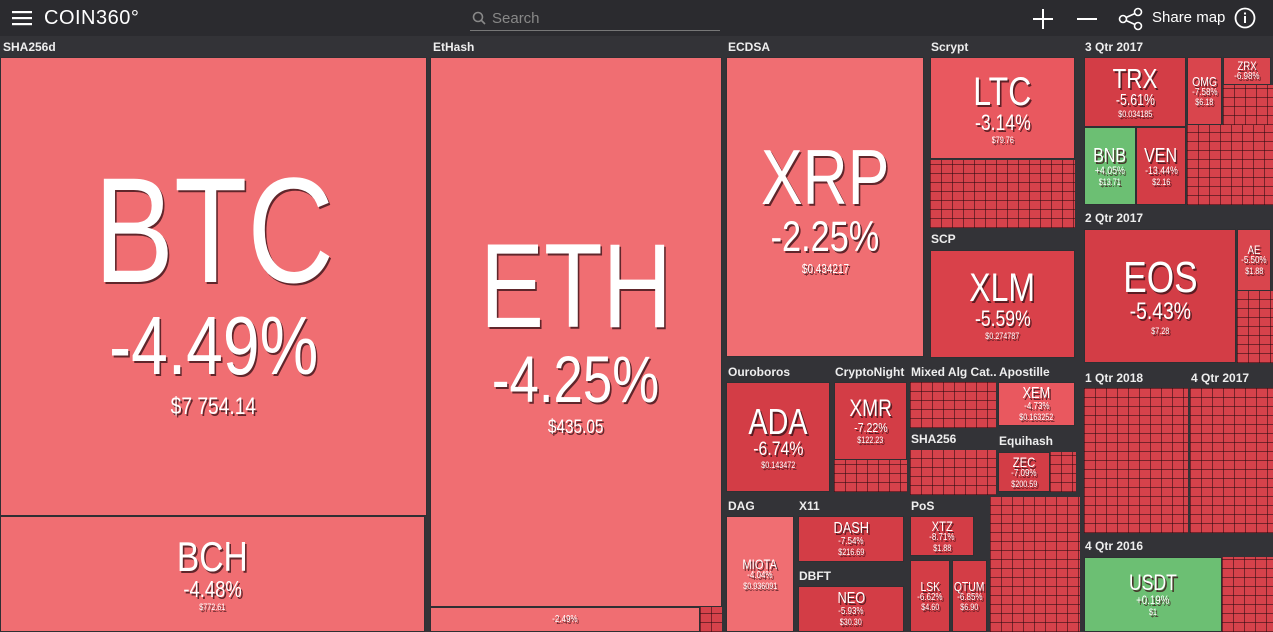 This screenshot has height=632, width=1273. I want to click on coin-change: -2.49%, so click(565, 619).